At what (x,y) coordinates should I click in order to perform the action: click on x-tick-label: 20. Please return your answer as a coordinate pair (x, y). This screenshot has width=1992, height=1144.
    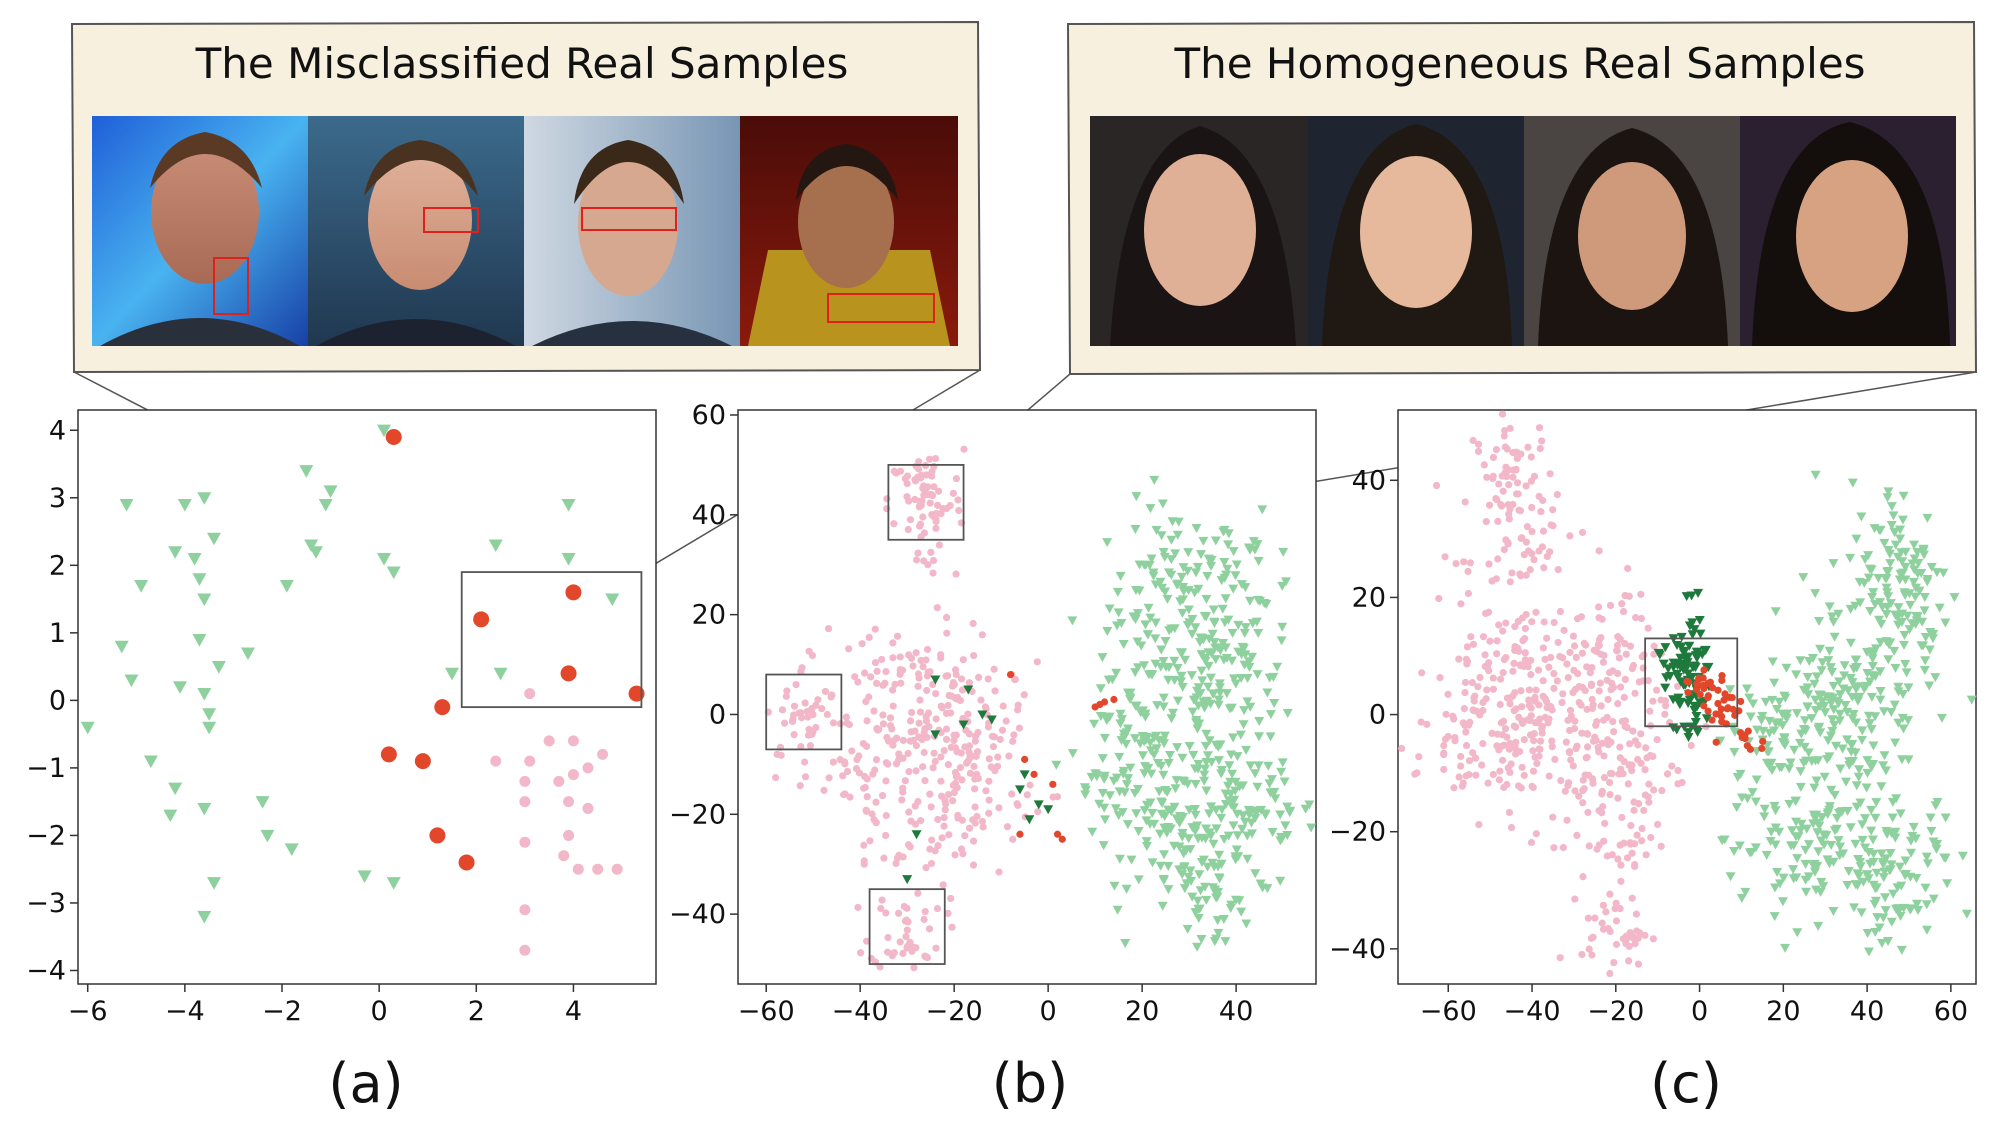
    Looking at the image, I should click on (1142, 1011).